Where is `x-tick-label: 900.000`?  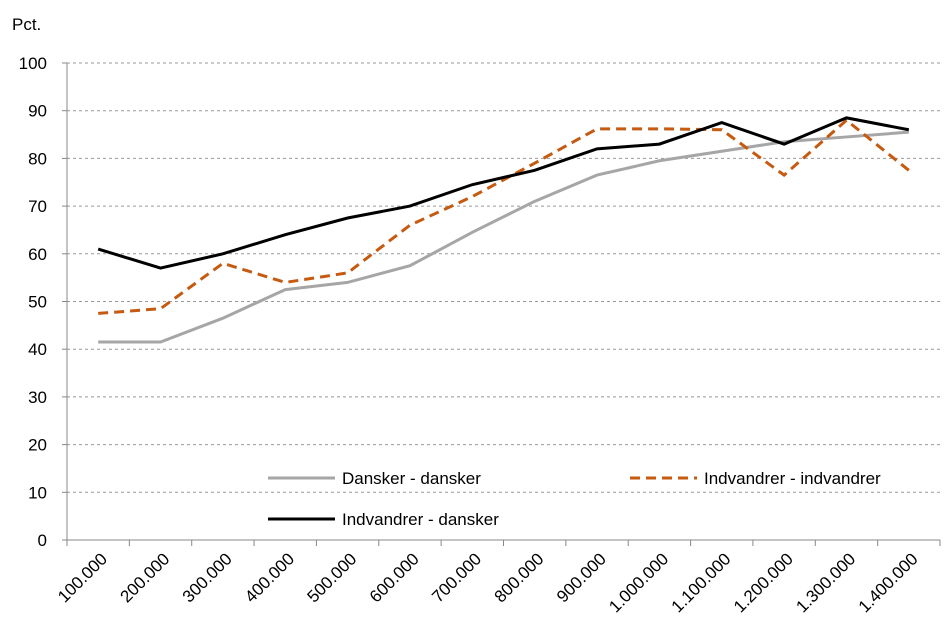
x-tick-label: 900.000 is located at coordinates (581, 577).